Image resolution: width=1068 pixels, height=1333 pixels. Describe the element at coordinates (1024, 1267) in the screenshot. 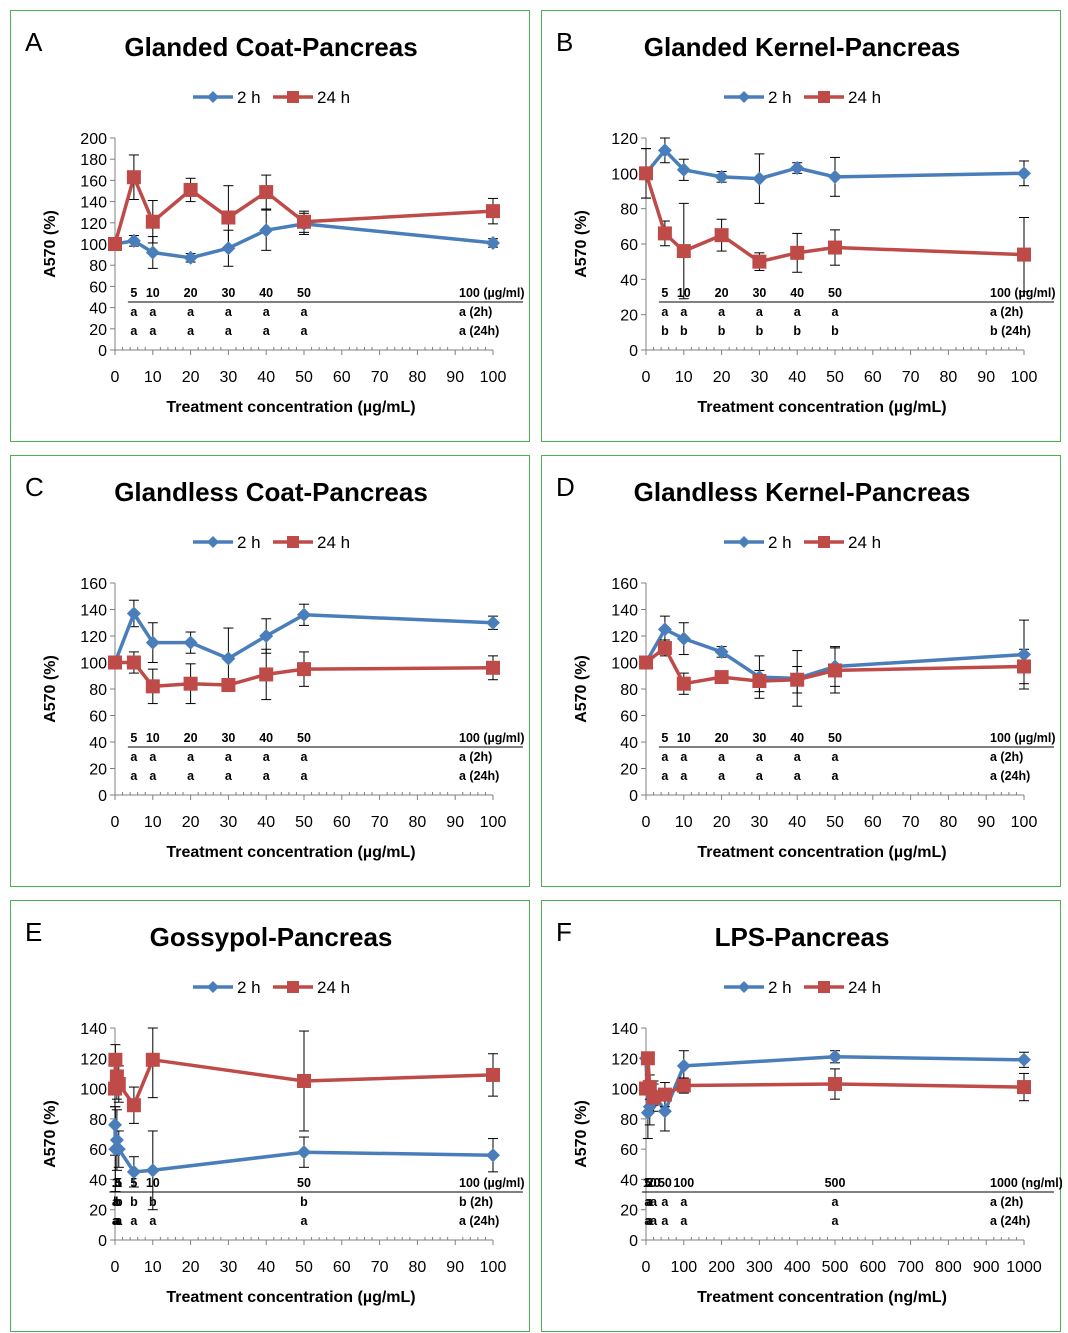

I see `x-tick-label: 1000` at that location.